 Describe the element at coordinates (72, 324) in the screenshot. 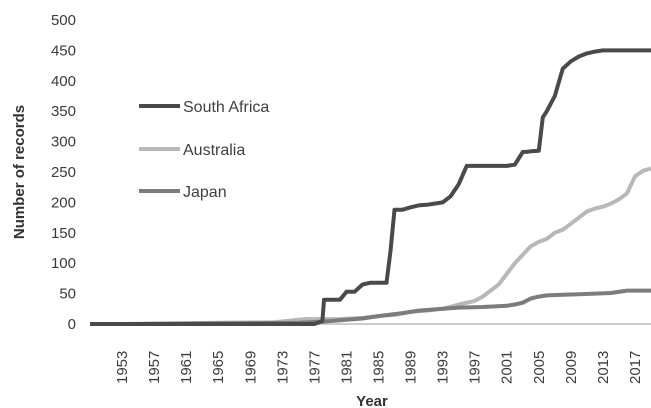

I see `y-tick-label: 0` at that location.